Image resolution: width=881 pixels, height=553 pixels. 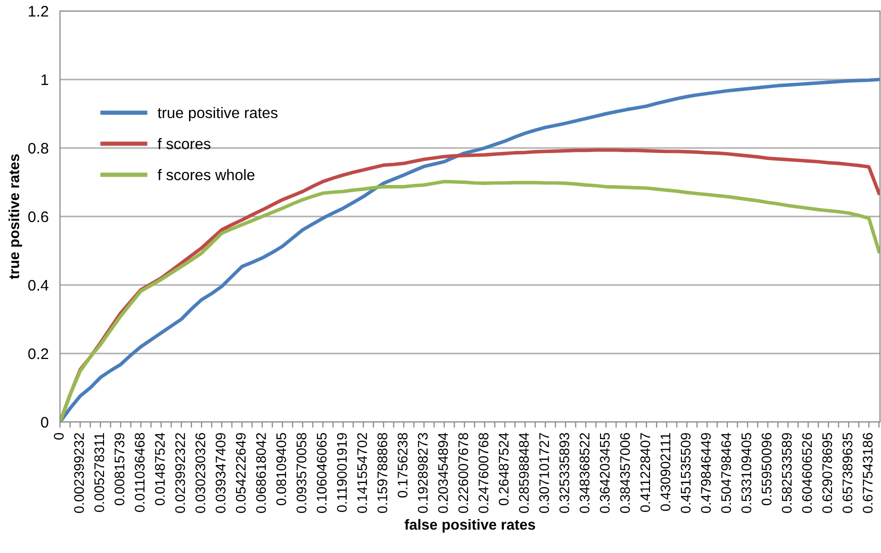 I want to click on x-tick-label: 0.08109405, so click(x=281, y=469).